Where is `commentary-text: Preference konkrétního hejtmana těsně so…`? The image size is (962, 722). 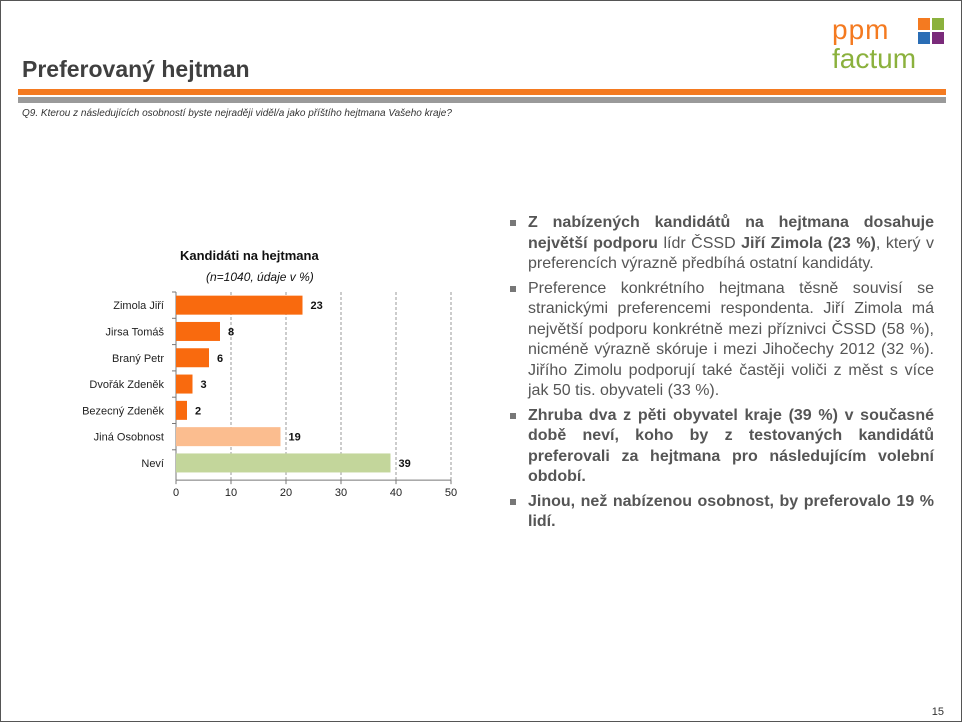 commentary-text: Preference konkrétního hejtmana těsně so… is located at coordinates (731, 339).